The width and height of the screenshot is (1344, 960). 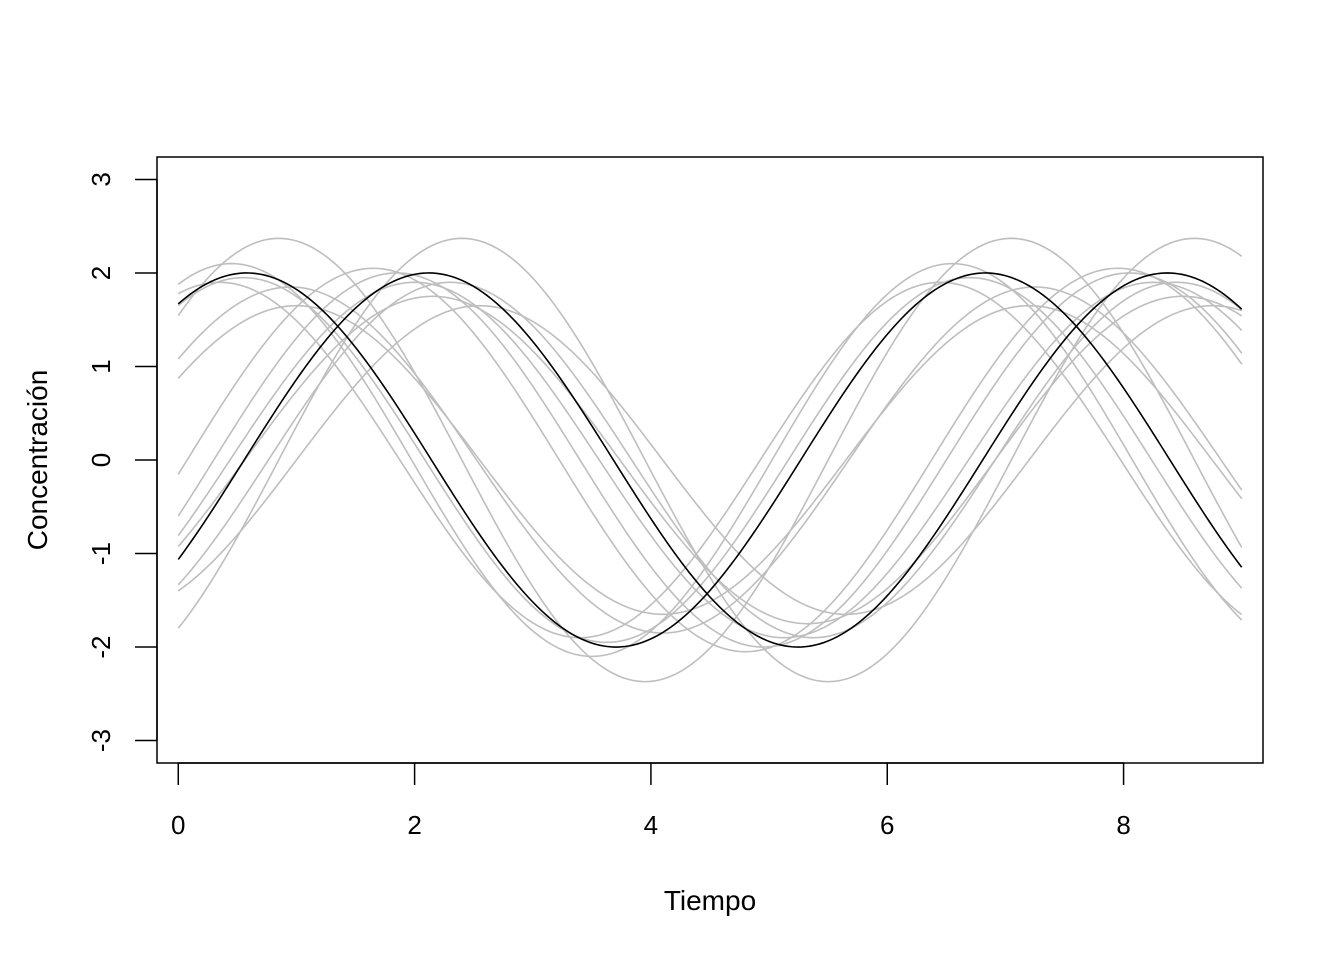 What do you see at coordinates (710, 900) in the screenshot?
I see `x-axis-title: Tiempo` at bounding box center [710, 900].